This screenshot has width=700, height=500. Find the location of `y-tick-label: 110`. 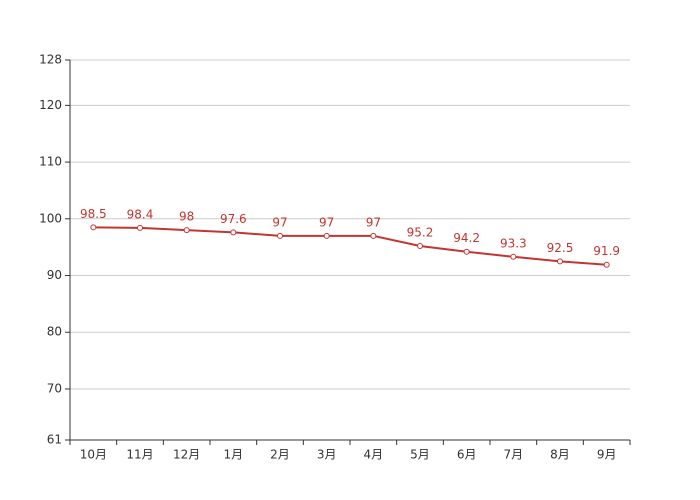

y-tick-label: 110 is located at coordinates (50, 162).